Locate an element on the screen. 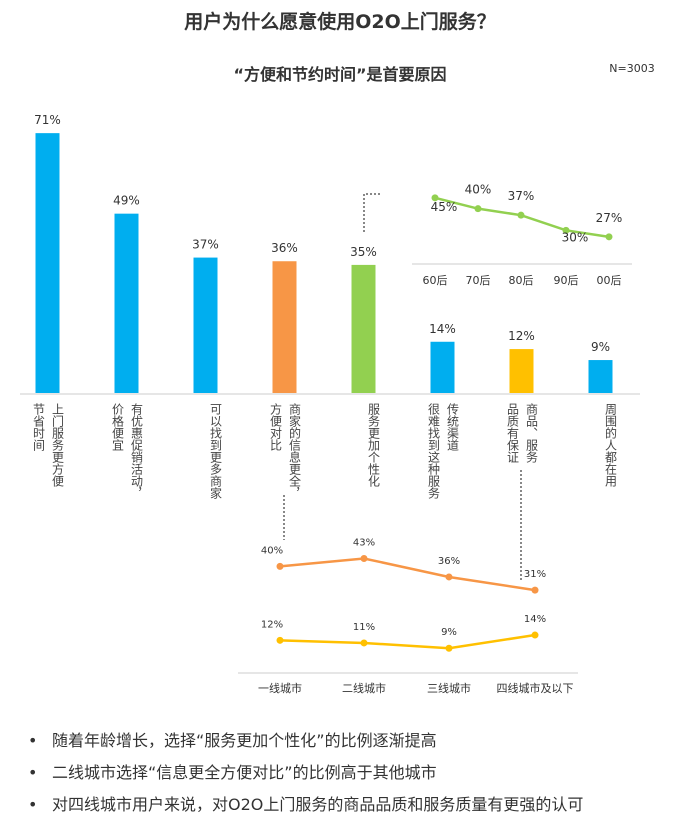 The width and height of the screenshot is (680, 835). point-value-label: 37% is located at coordinates (521, 196).